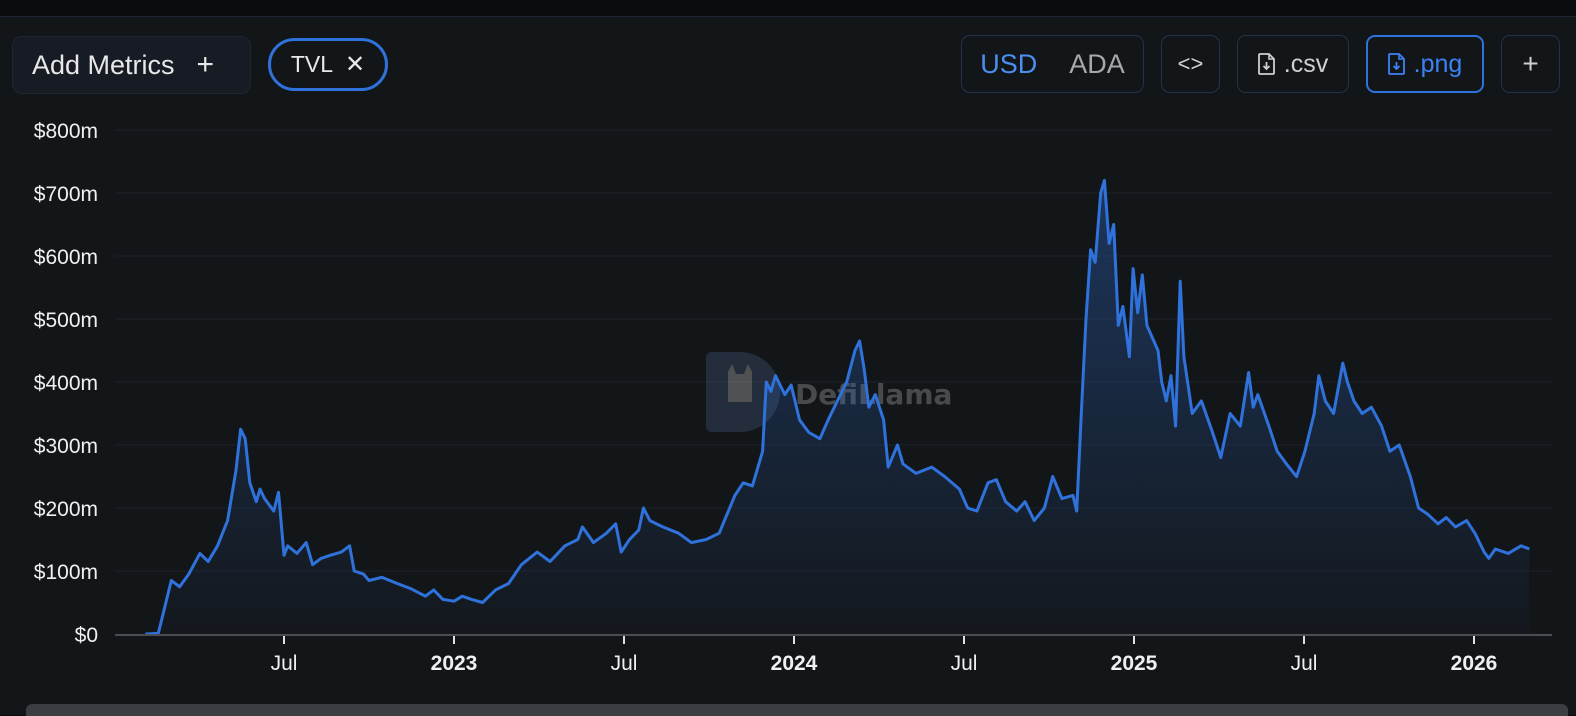 This screenshot has height=716, width=1576. I want to click on y-axis-label: $100m, so click(66, 572).